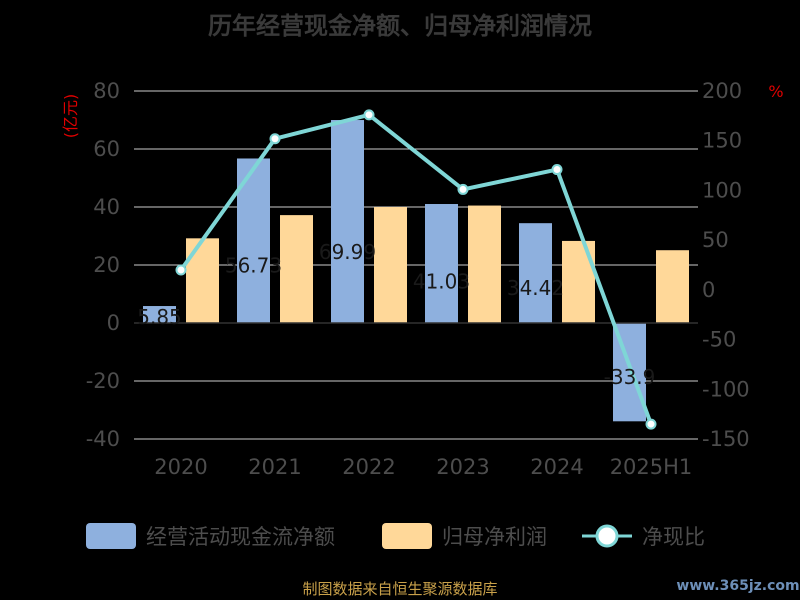 The height and width of the screenshot is (600, 800). I want to click on left-tick-label: 60, so click(106, 149).